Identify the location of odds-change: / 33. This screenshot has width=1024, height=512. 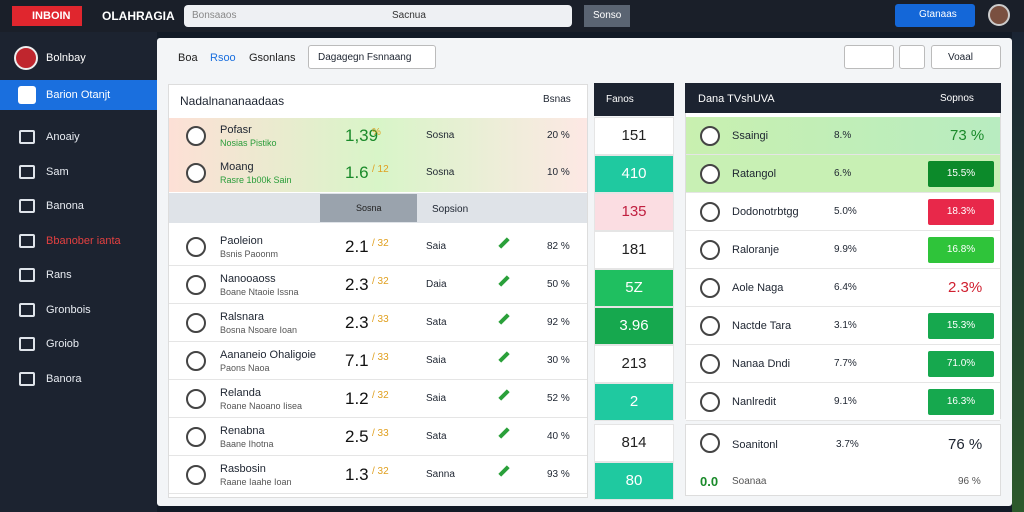
(380, 433).